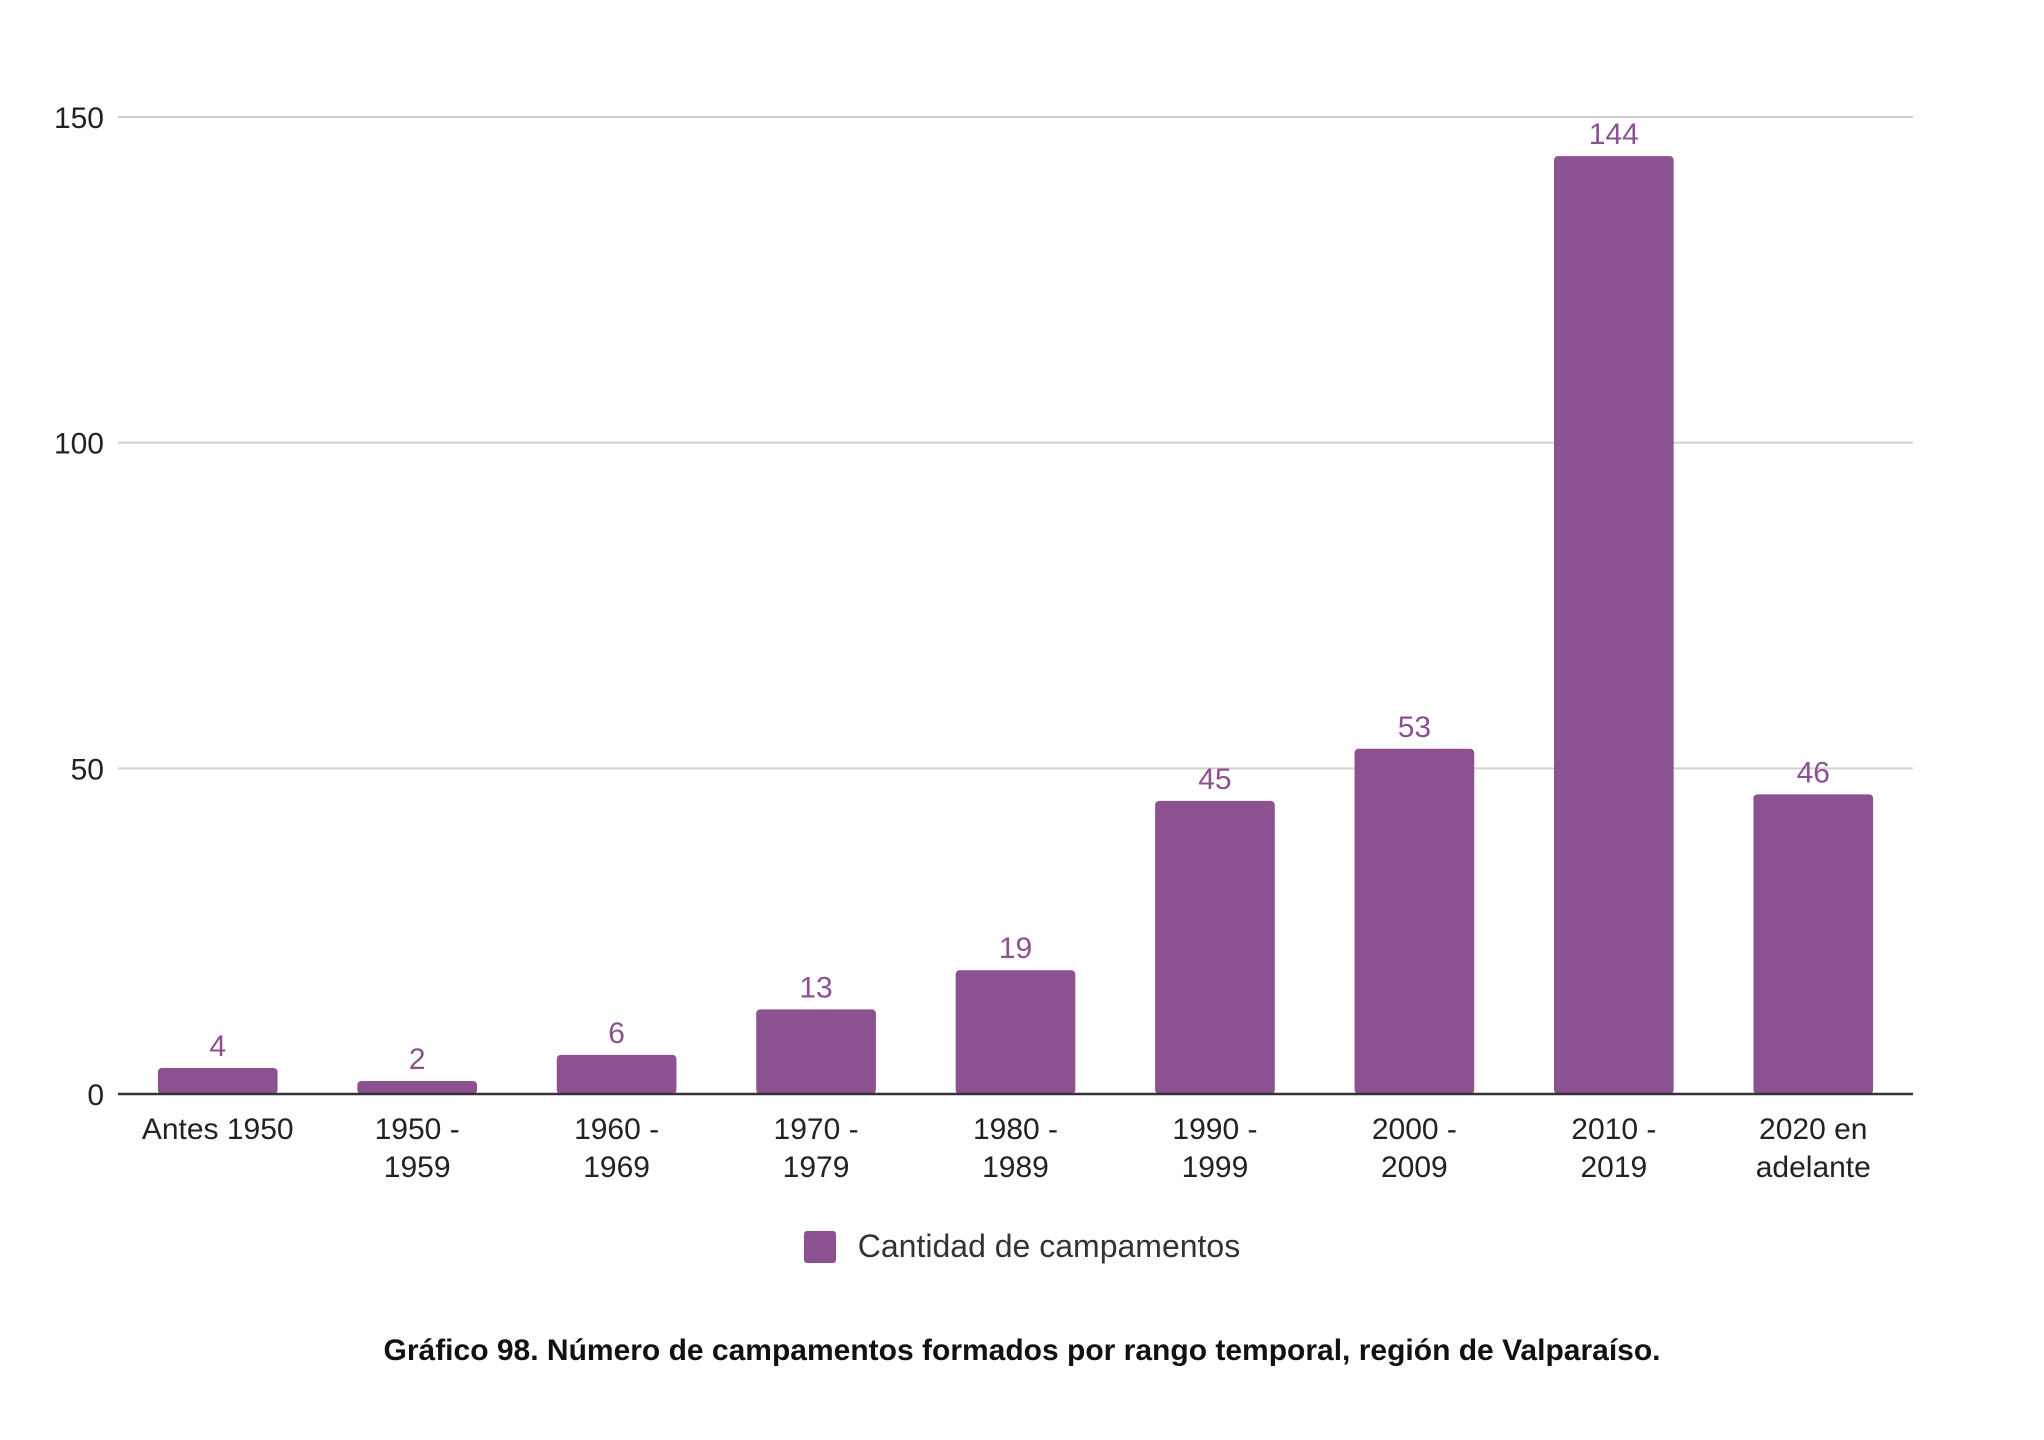  Describe the element at coordinates (1215, 1167) in the screenshot. I see `x-tick-label: 1999` at that location.